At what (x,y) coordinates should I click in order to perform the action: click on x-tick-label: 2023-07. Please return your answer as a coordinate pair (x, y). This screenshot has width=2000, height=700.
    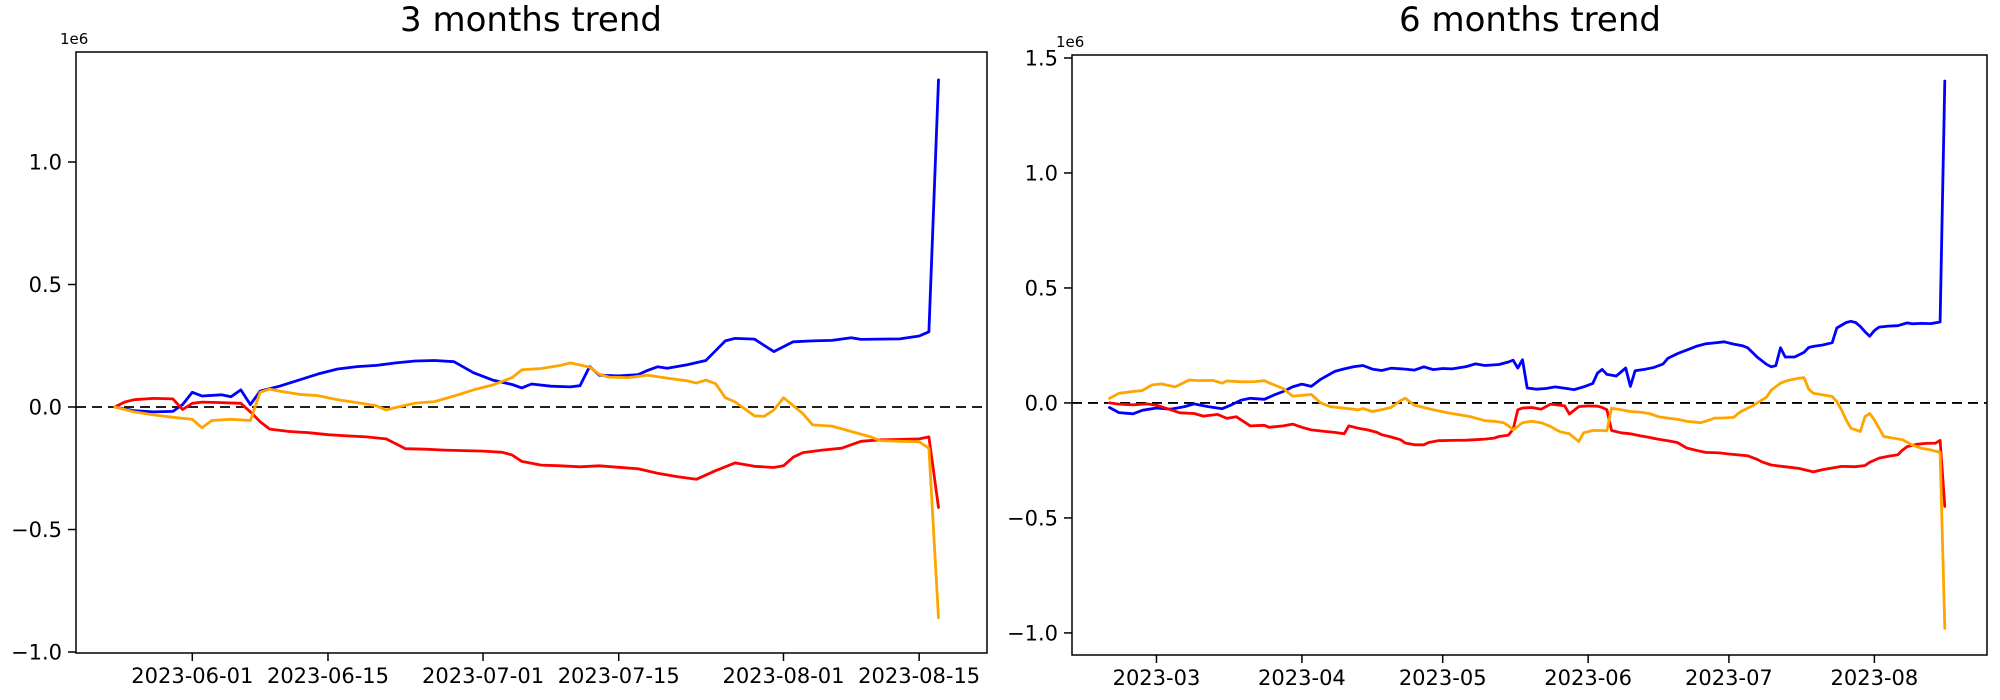
    Looking at the image, I should click on (1729, 678).